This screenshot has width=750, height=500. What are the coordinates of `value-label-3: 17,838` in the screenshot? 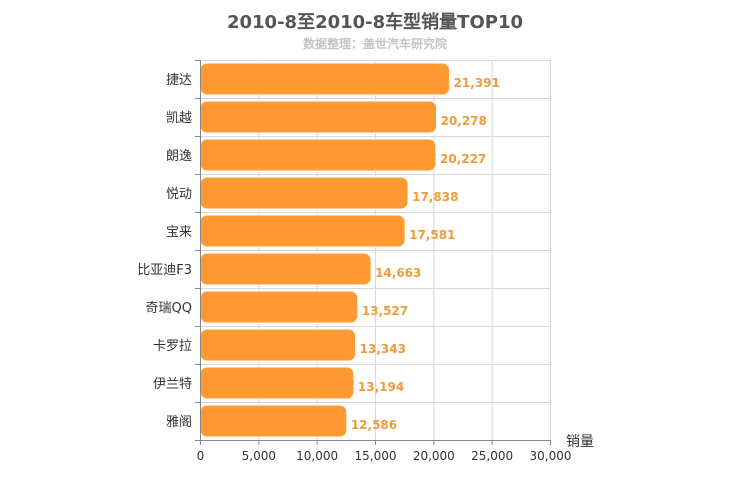 It's located at (435, 197).